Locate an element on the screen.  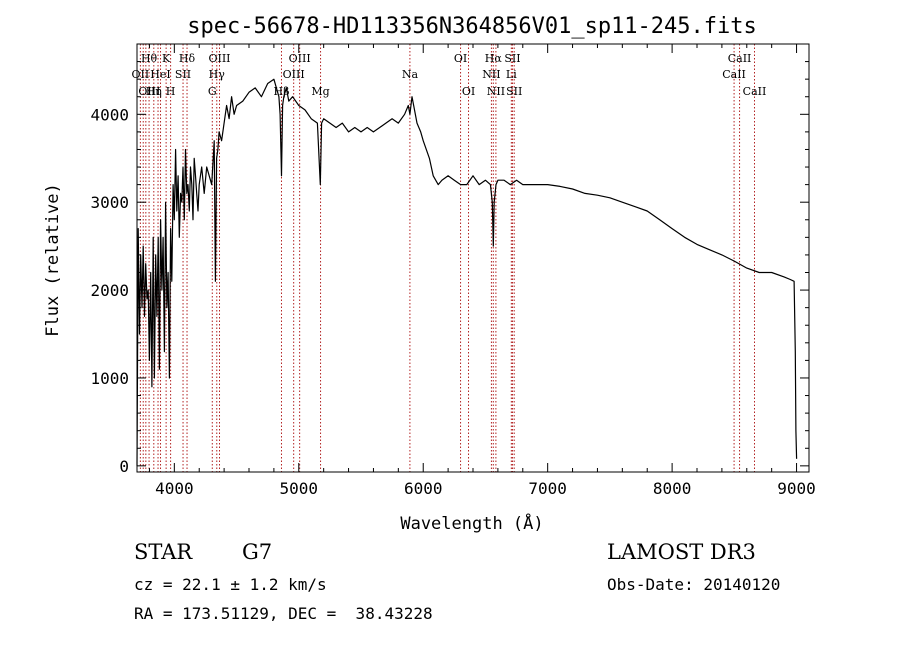
observation-date: Obs-Date: 20140120 is located at coordinates (694, 584).